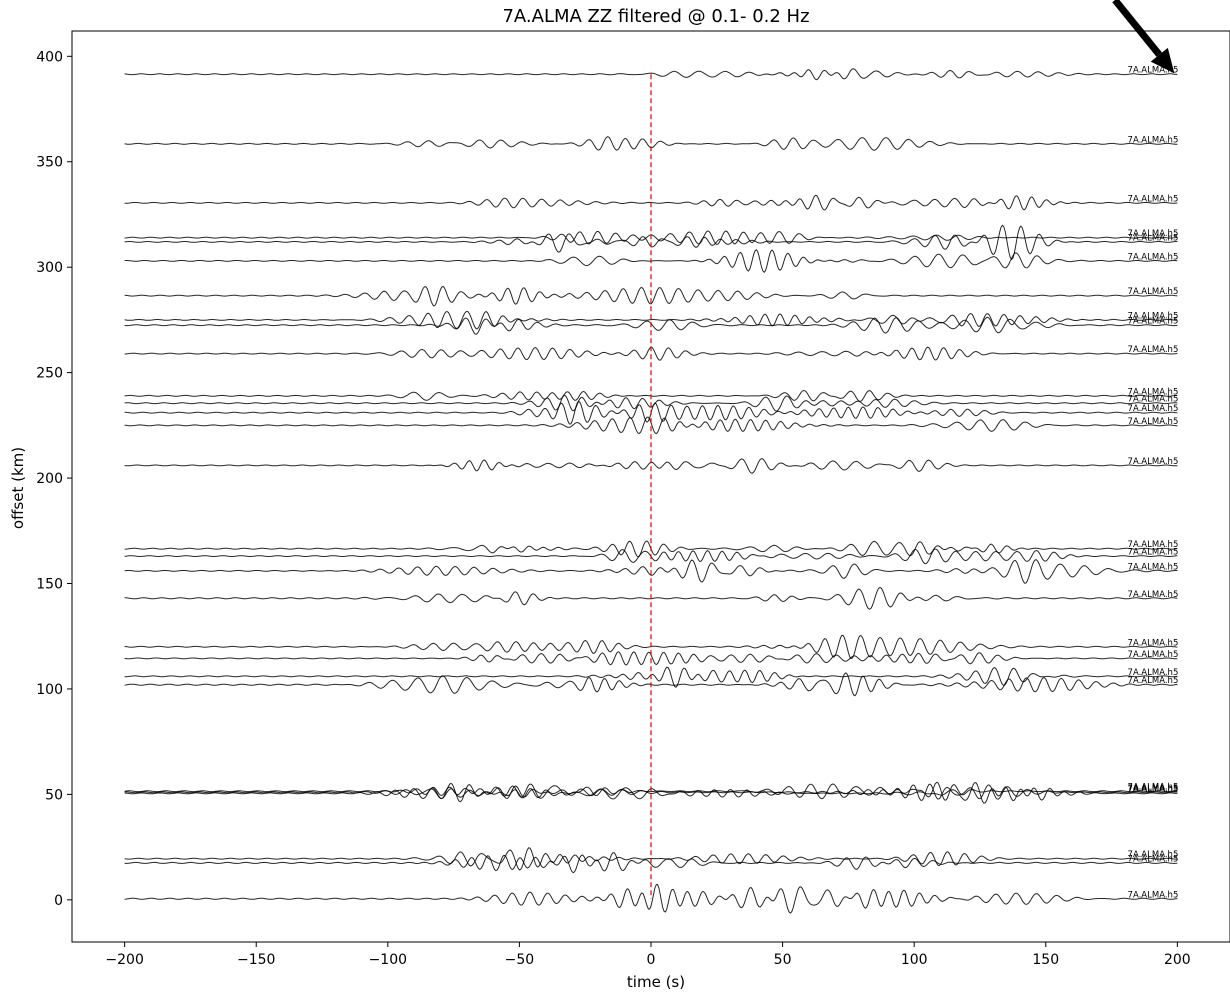 Image resolution: width=1230 pixels, height=994 pixels. Describe the element at coordinates (520, 960) in the screenshot. I see `x-tick-label: −50` at that location.